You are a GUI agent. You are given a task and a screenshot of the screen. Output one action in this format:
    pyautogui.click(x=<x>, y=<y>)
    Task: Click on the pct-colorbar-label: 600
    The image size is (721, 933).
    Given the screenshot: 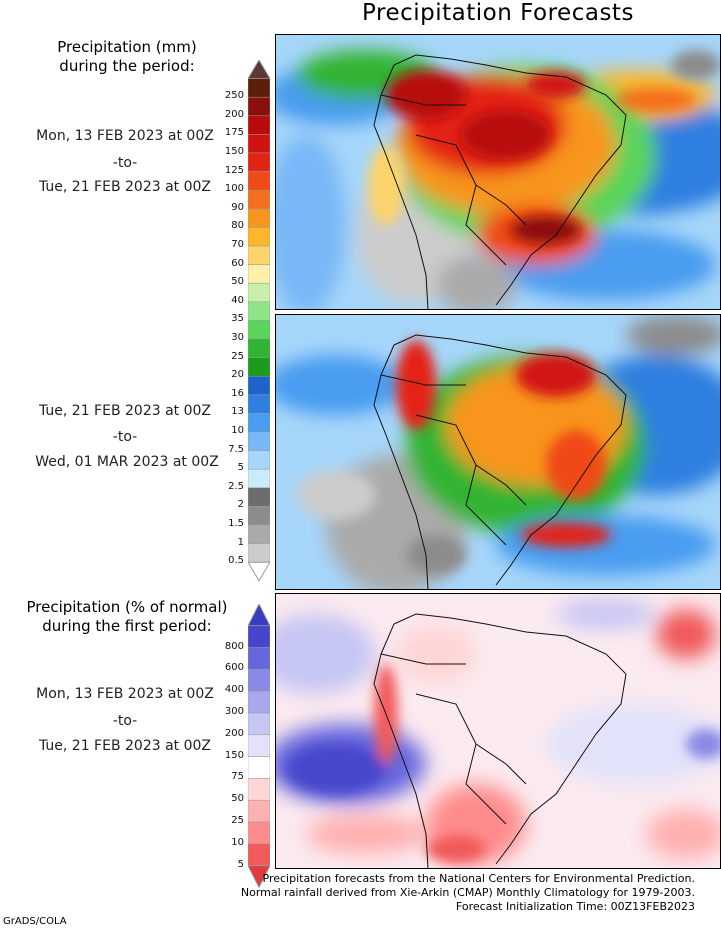 What is the action you would take?
    pyautogui.click(x=234, y=668)
    